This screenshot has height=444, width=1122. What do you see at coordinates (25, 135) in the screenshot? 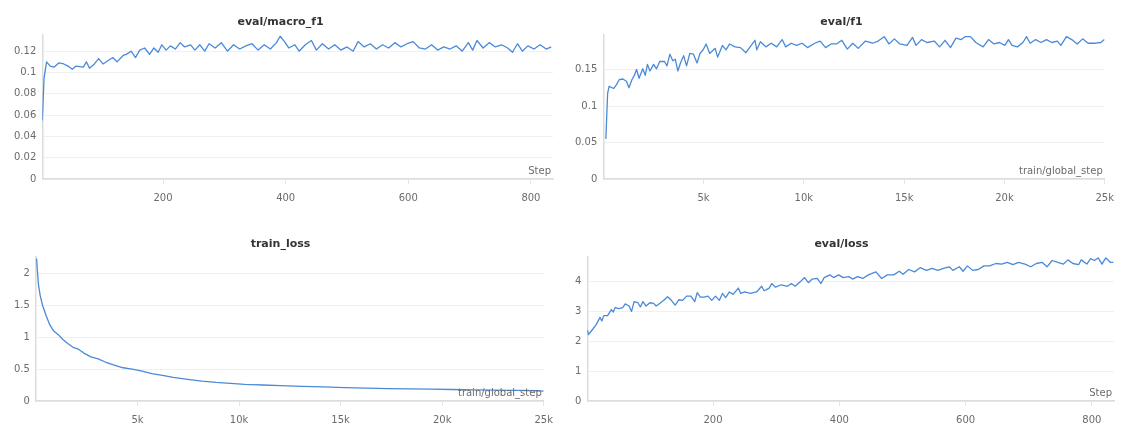
I see `y-tick-label: 0.04` at bounding box center [25, 135].